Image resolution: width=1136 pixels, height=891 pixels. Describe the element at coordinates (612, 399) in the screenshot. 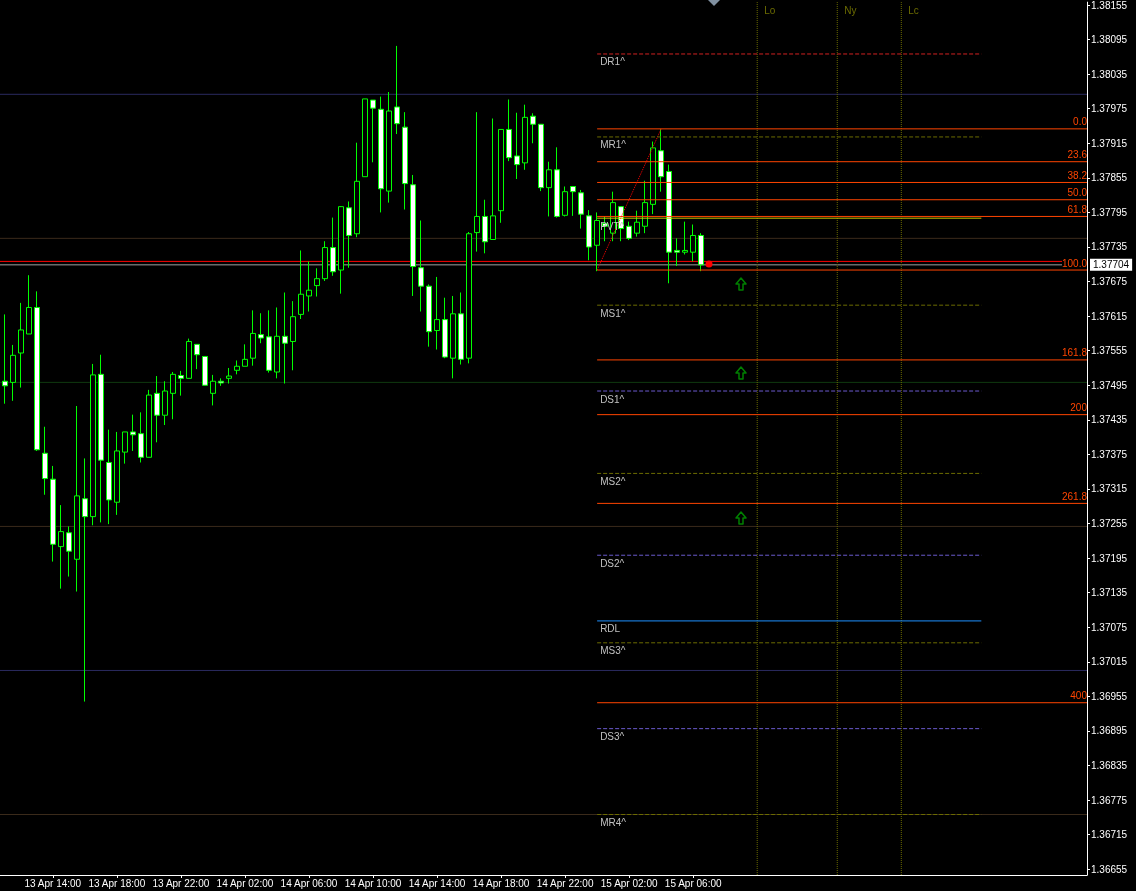

I see `series-label: DS1^` at that location.